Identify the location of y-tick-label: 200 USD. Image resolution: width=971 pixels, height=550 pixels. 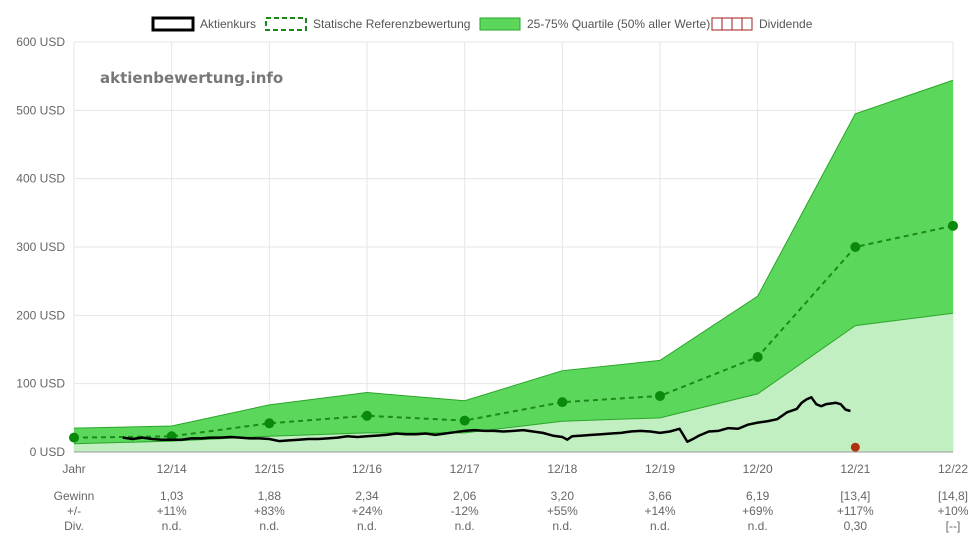
(40, 315).